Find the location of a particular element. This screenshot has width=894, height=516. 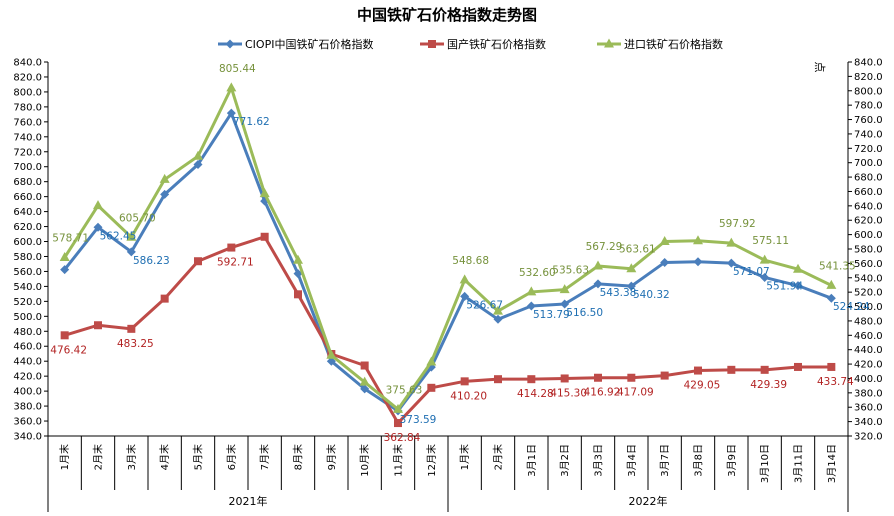

right-tick-label: 540.0 is located at coordinates (868, 278).